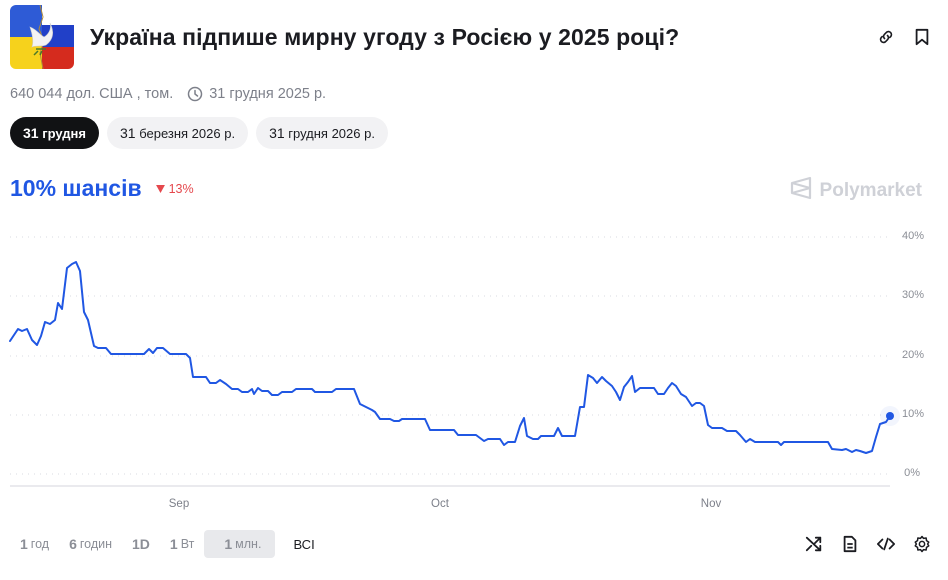 The height and width of the screenshot is (580, 948). What do you see at coordinates (160, 189) in the screenshot?
I see `triangle-down-icon` at bounding box center [160, 189].